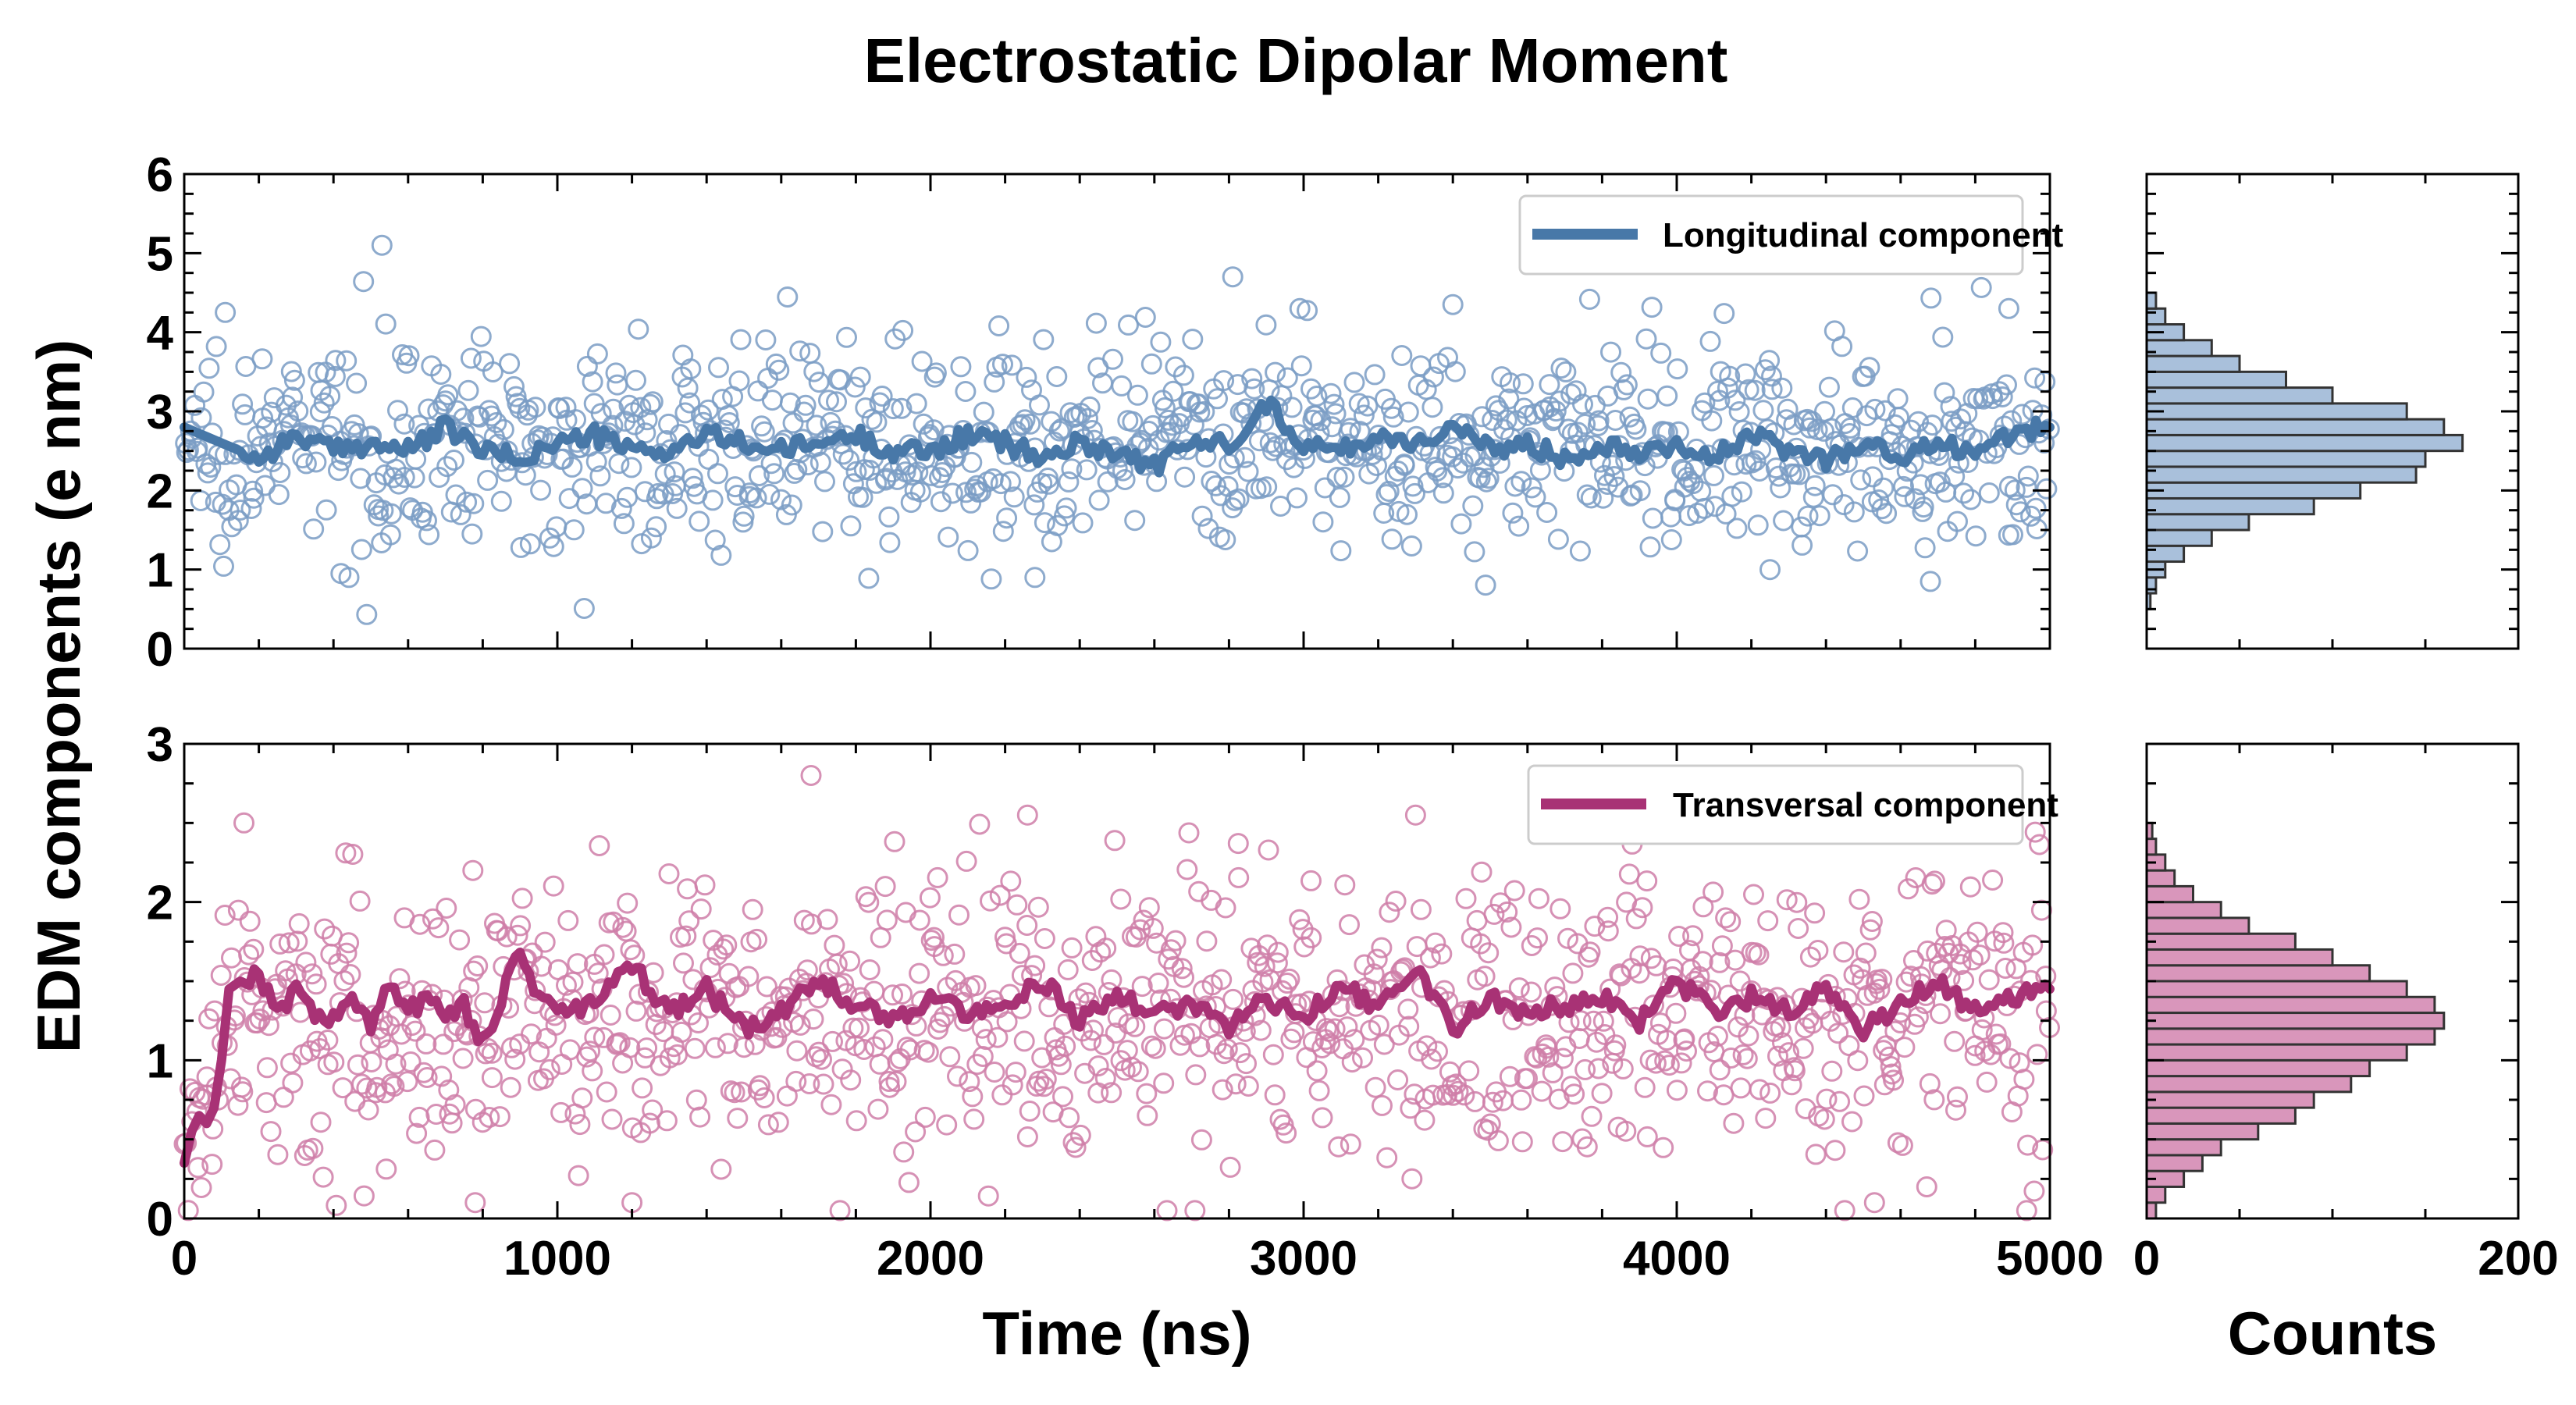 This screenshot has width=2576, height=1405. I want to click on transversal-histogram, so click(2295, 1021).